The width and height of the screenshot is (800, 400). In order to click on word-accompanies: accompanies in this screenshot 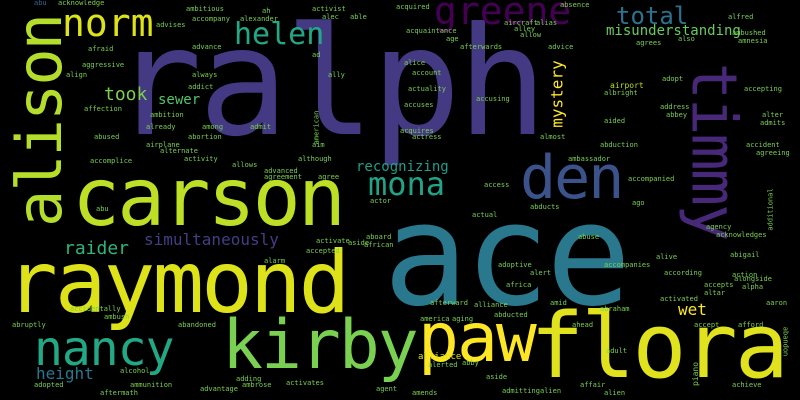, I will do `click(627, 265)`.